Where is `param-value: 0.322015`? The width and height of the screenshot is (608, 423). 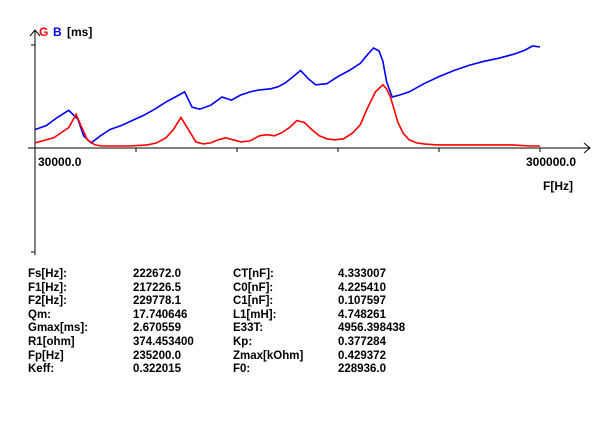
param-value: 0.322015 is located at coordinates (157, 369).